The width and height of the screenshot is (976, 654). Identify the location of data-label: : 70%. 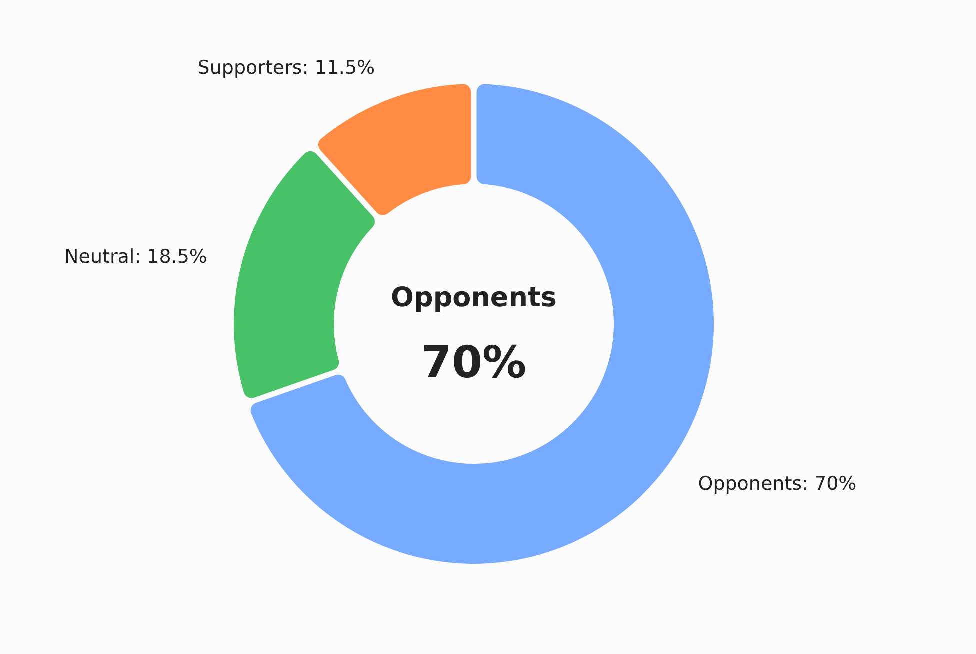
(829, 483).